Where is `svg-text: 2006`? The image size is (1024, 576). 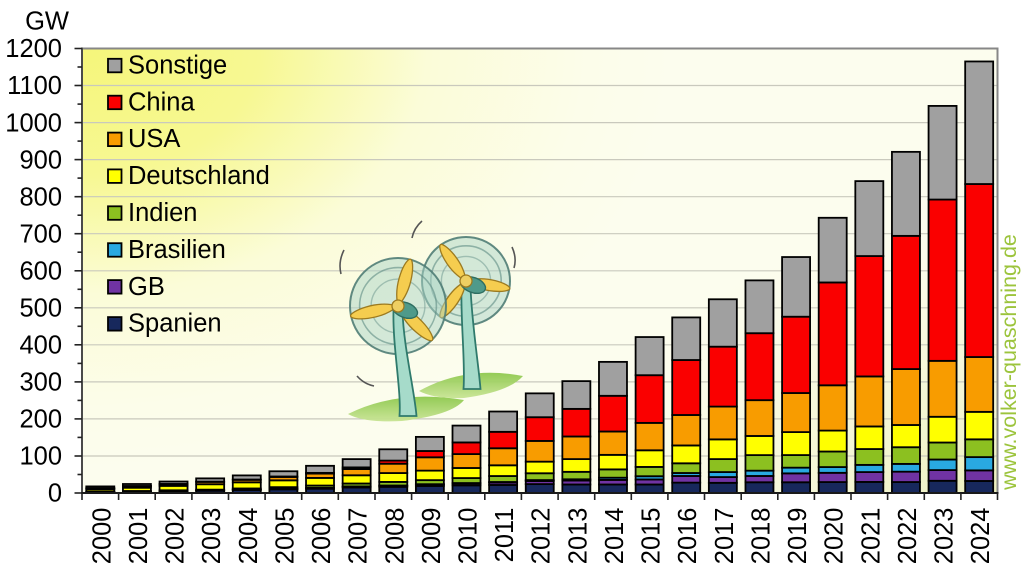
svg-text: 2006 is located at coordinates (322, 536).